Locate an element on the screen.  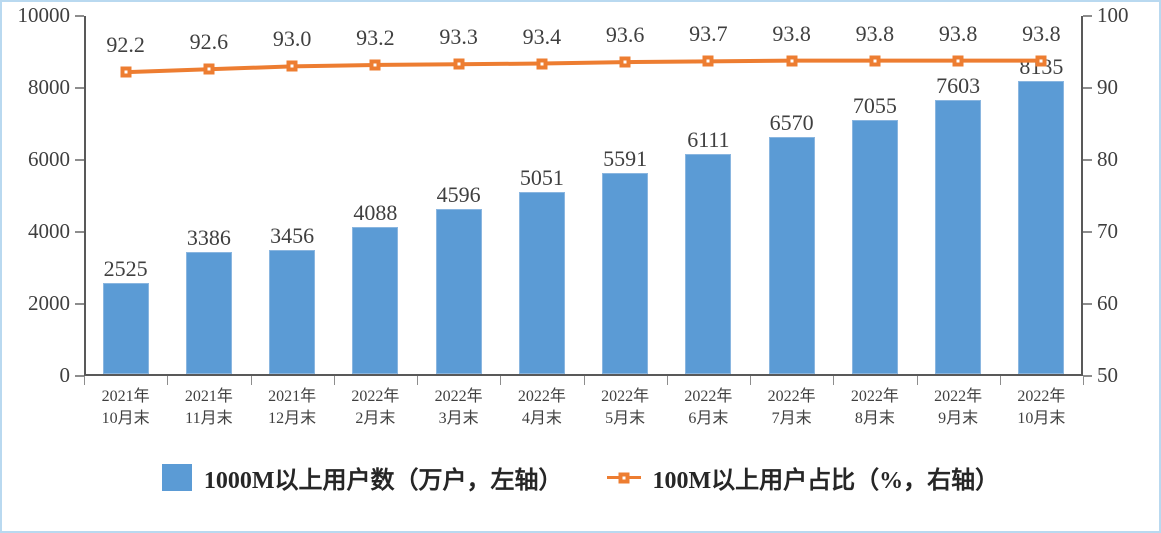
right-axis-tick-label: 80 is located at coordinates (1107, 159).